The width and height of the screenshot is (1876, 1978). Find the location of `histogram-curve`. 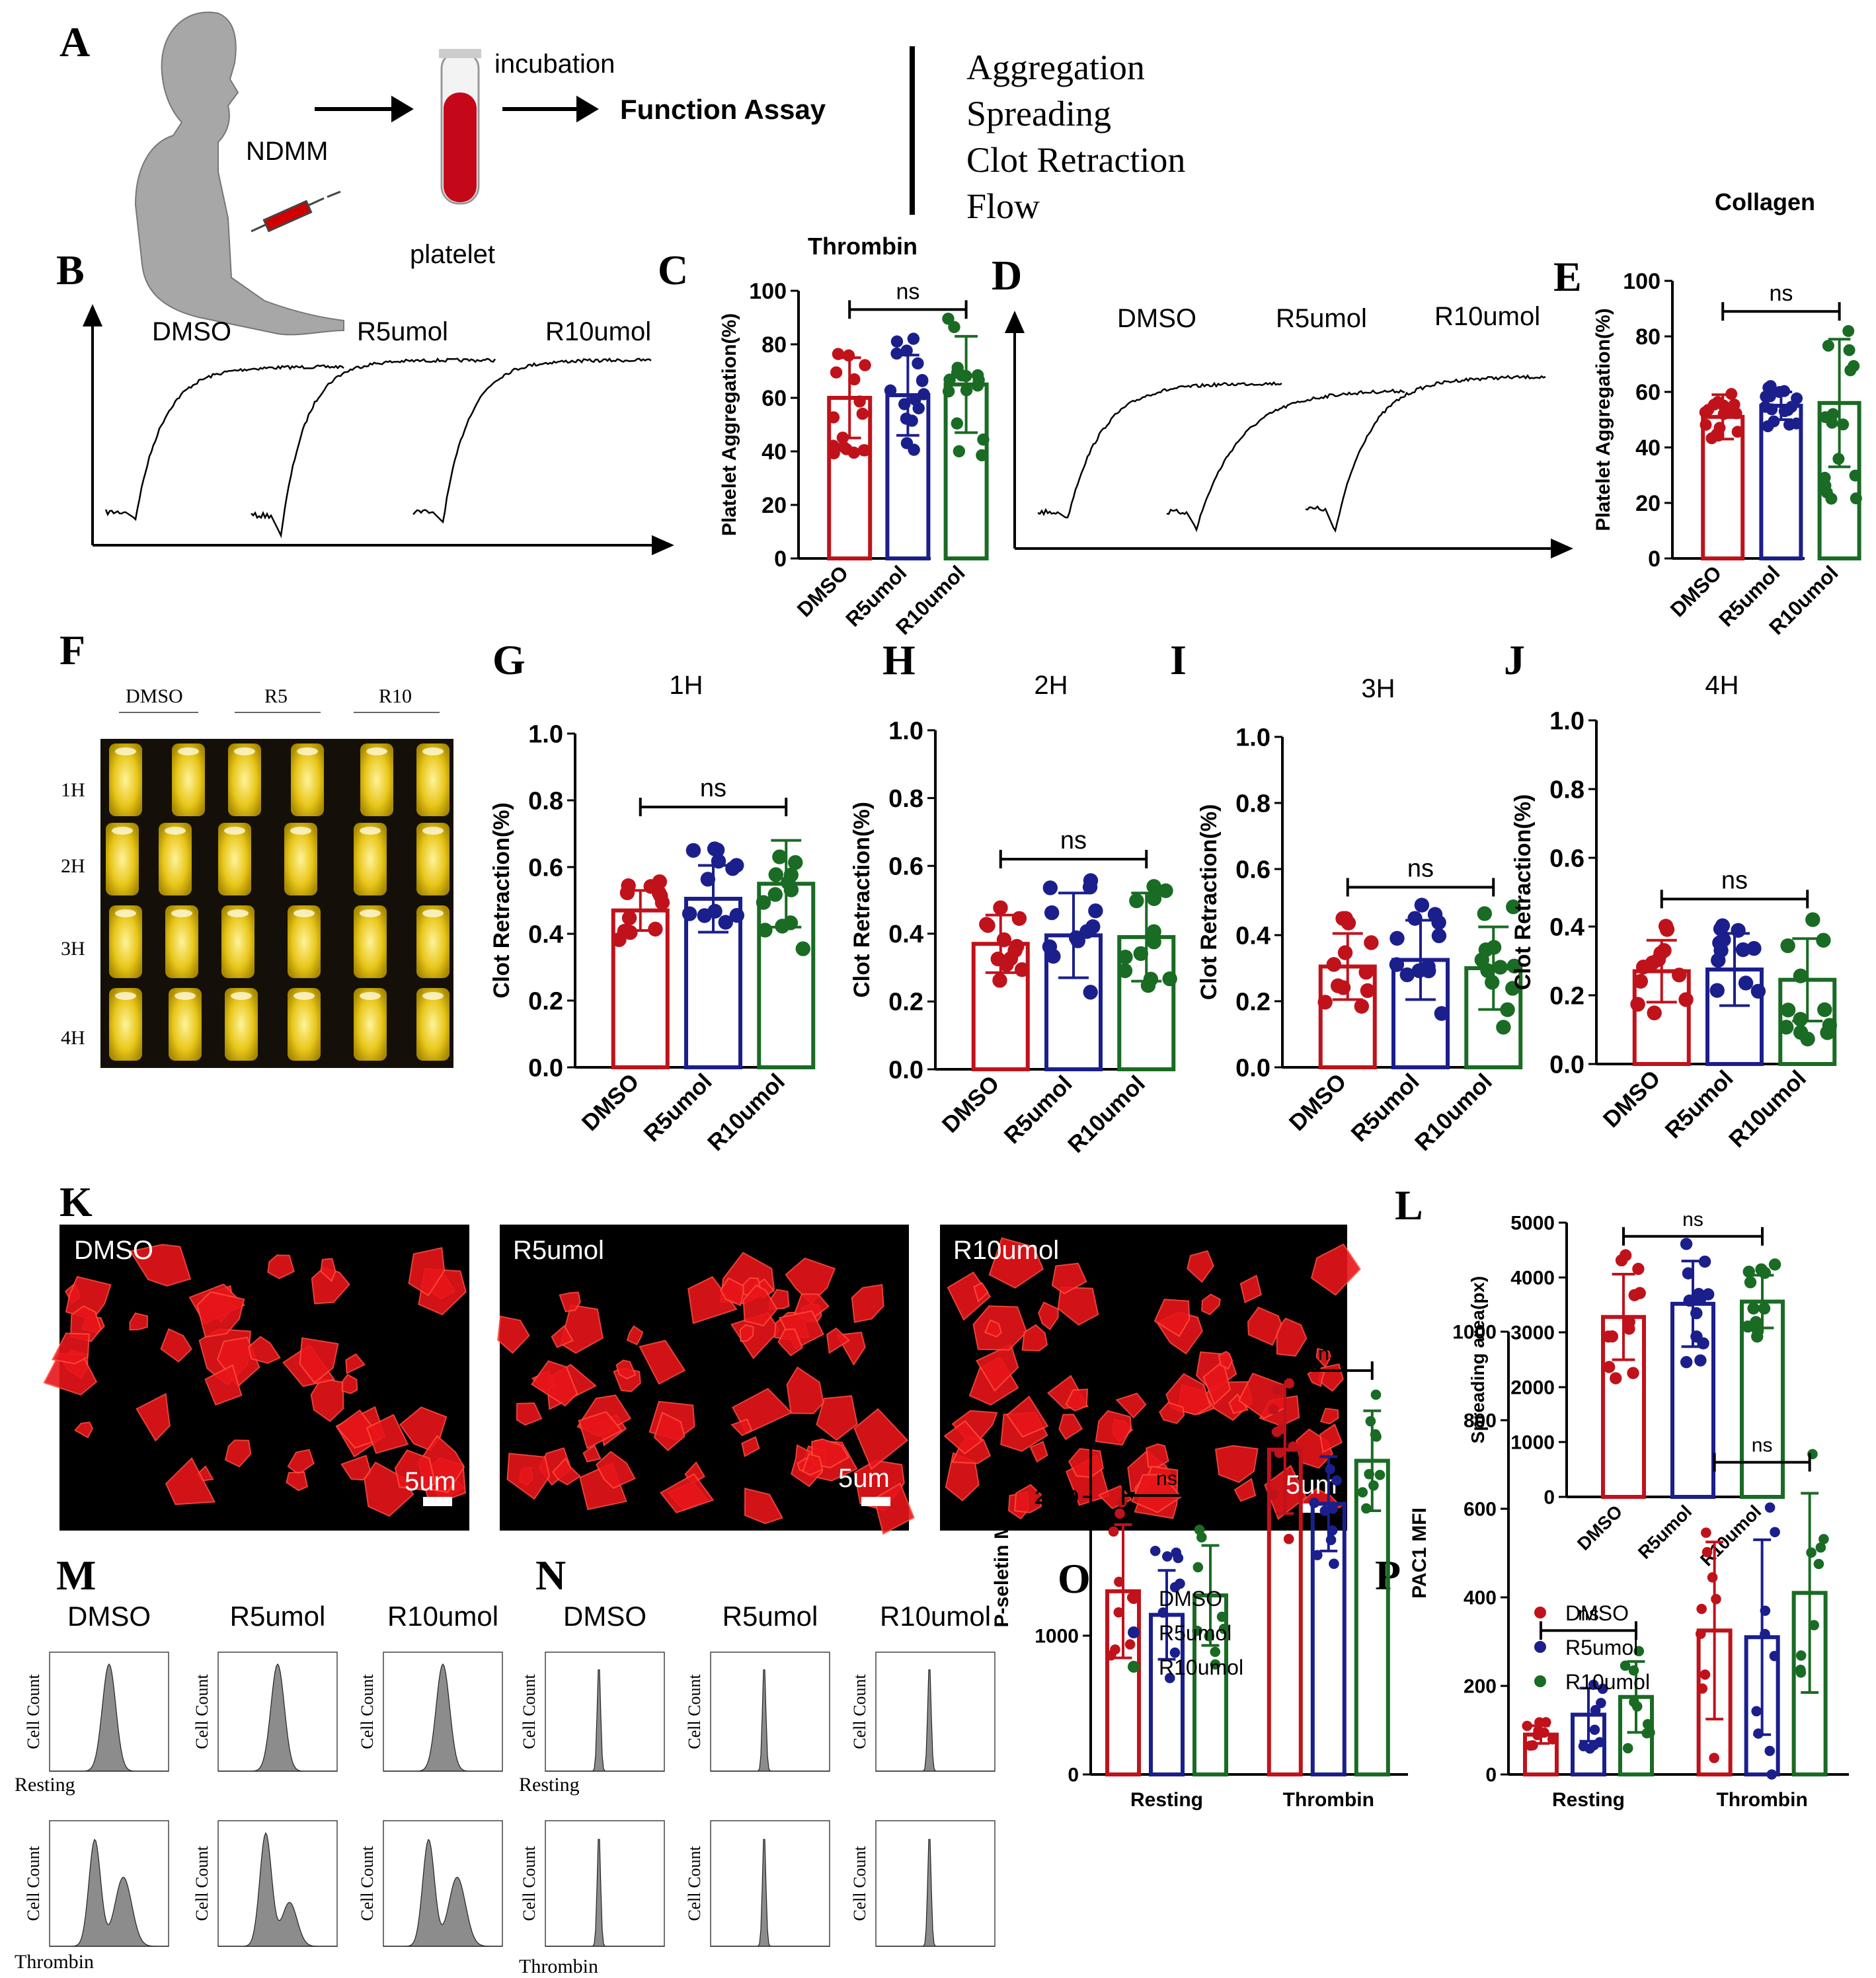

histogram-curve is located at coordinates (935, 1893).